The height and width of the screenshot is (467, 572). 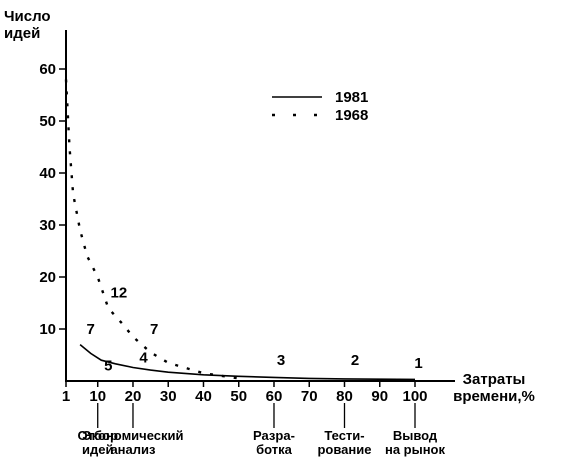 What do you see at coordinates (132, 435) in the screenshot?
I see `stage-label: Экономический` at bounding box center [132, 435].